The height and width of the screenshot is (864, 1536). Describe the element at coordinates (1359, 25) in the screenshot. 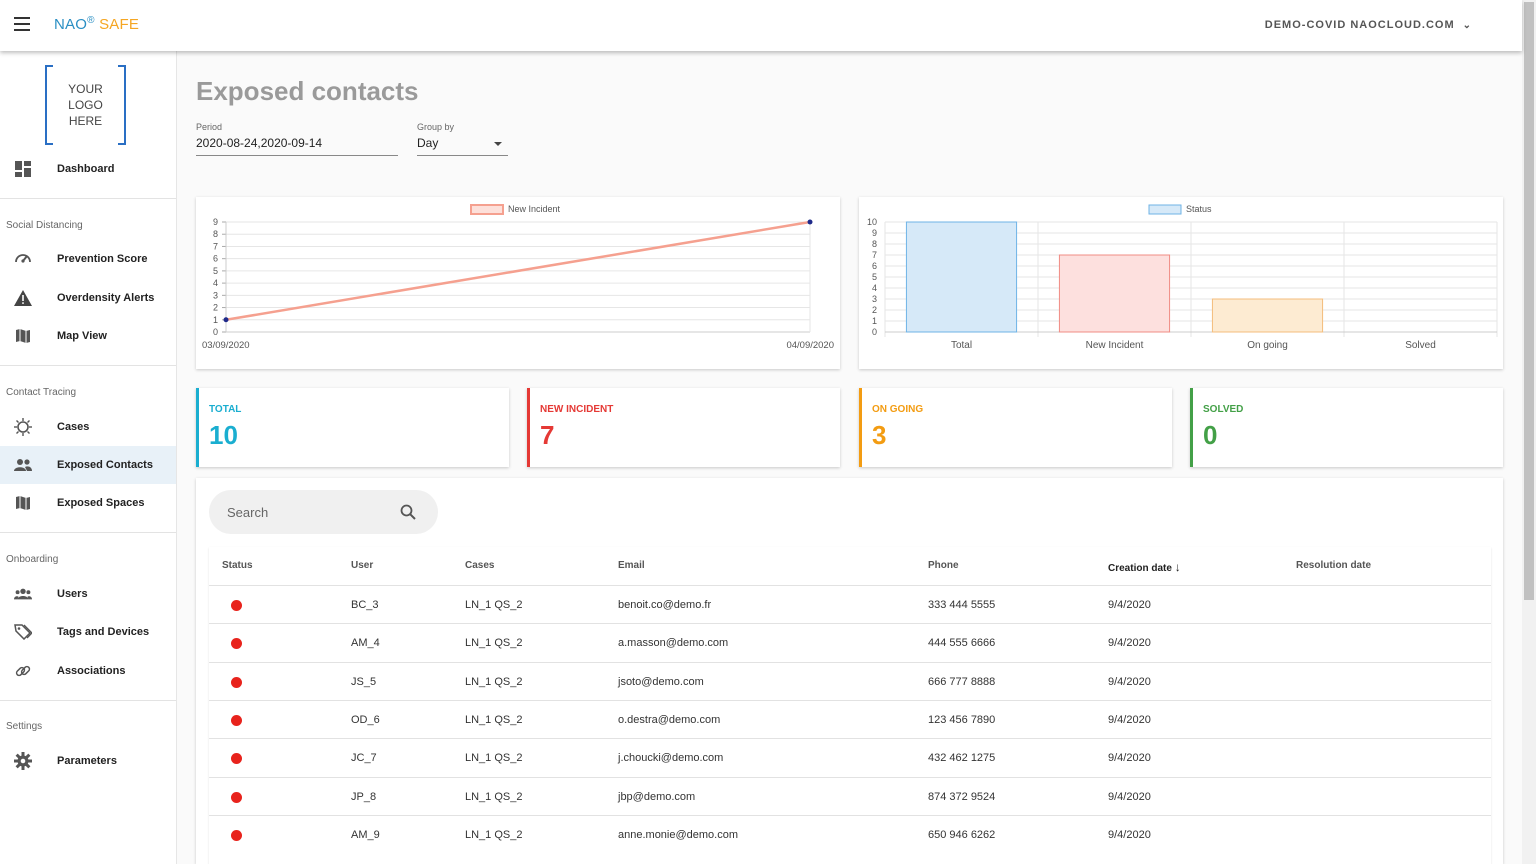

I see `domain-label: DEMO-COVID NAOCLOUD.COM` at that location.